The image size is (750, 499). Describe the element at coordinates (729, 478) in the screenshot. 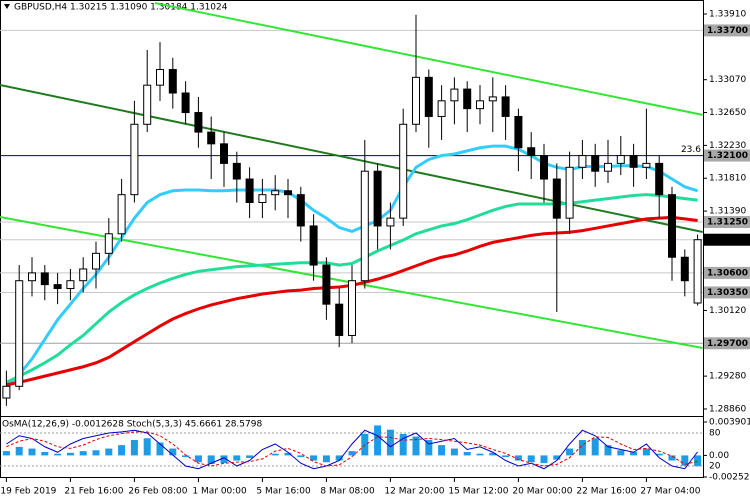

I see `y-tick-label: -0.0025236` at that location.